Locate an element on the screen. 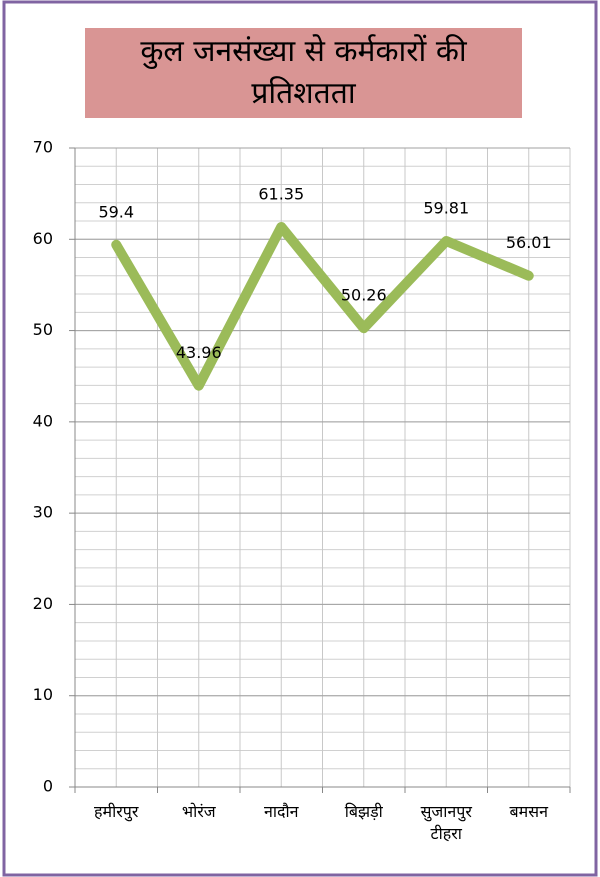 The height and width of the screenshot is (877, 600). y-tick-label: 60 is located at coordinates (43, 238).